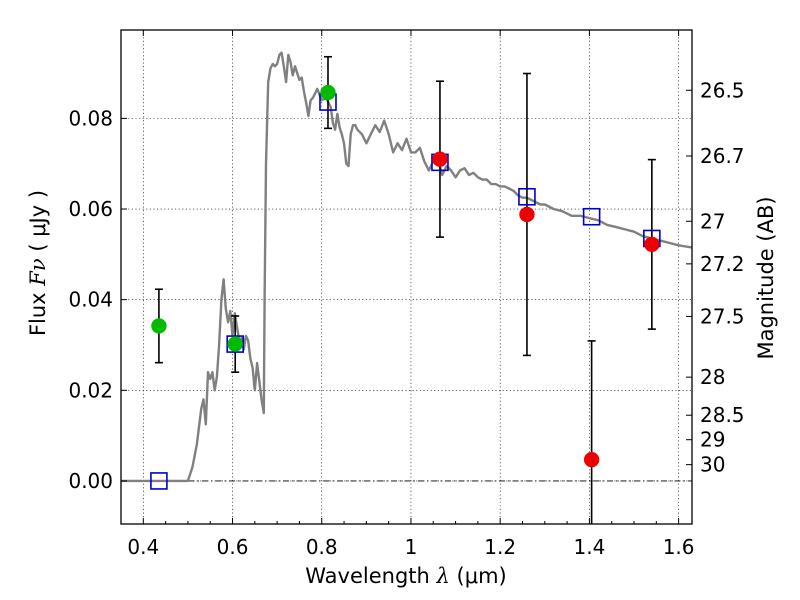  What do you see at coordinates (38, 272) in the screenshot?
I see `y-axis-label-symbol: Fν` at bounding box center [38, 272].